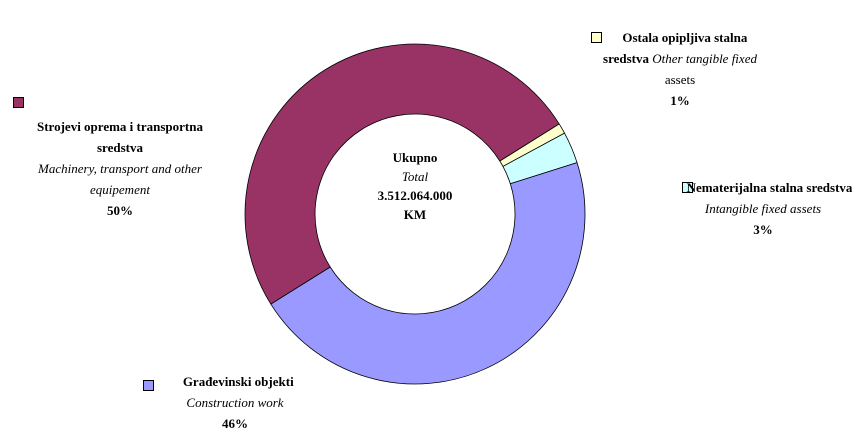  What do you see at coordinates (763, 229) in the screenshot?
I see `label-value: 3%` at bounding box center [763, 229].